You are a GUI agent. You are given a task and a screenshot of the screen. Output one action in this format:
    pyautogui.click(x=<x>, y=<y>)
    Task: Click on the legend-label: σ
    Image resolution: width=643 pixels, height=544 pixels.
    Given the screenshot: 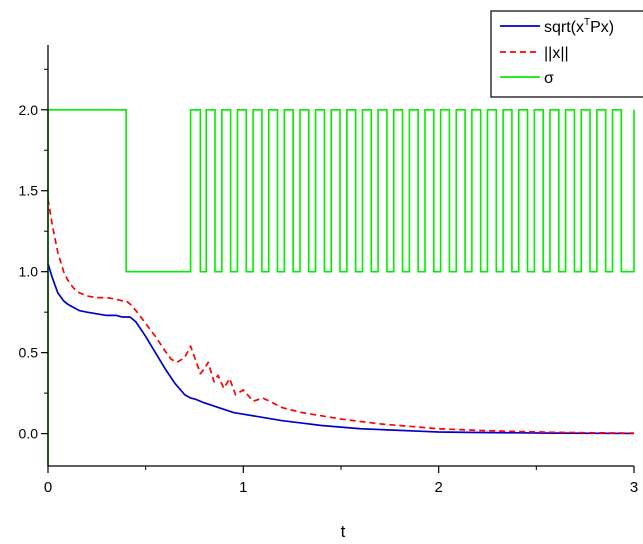 What is the action you would take?
    pyautogui.click(x=549, y=78)
    